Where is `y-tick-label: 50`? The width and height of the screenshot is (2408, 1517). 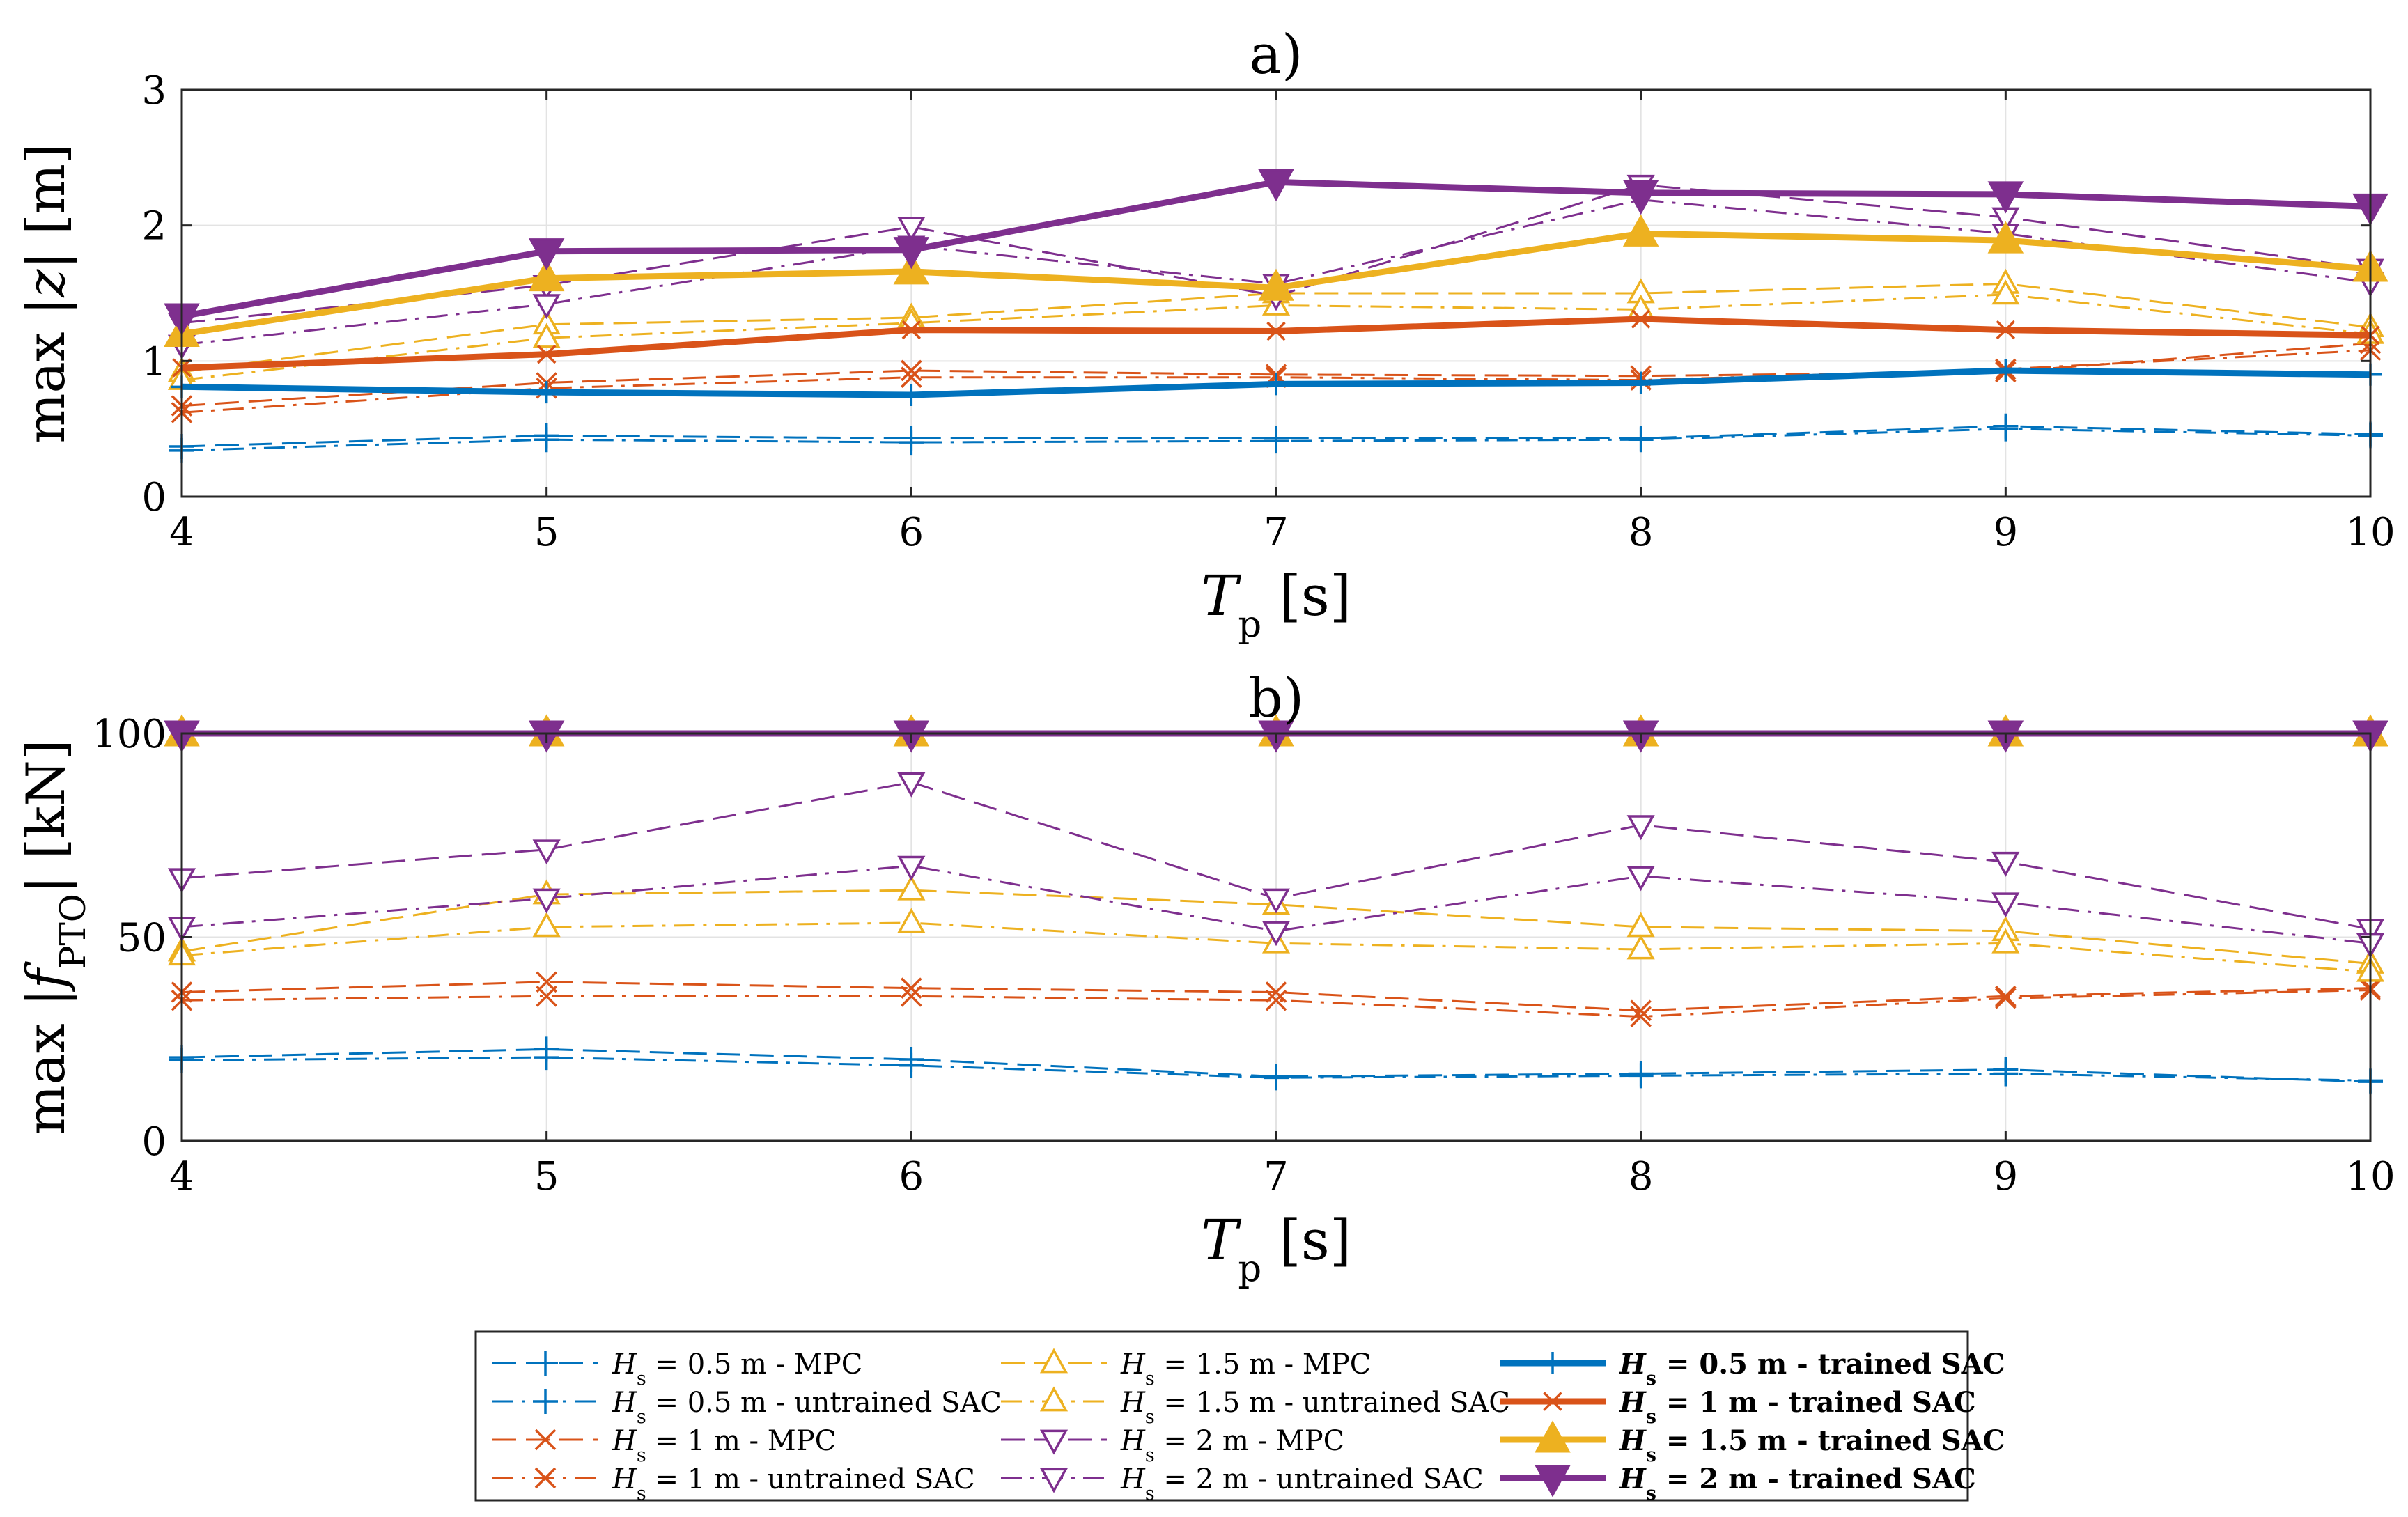
y-tick-label: 50 is located at coordinates (141, 938).